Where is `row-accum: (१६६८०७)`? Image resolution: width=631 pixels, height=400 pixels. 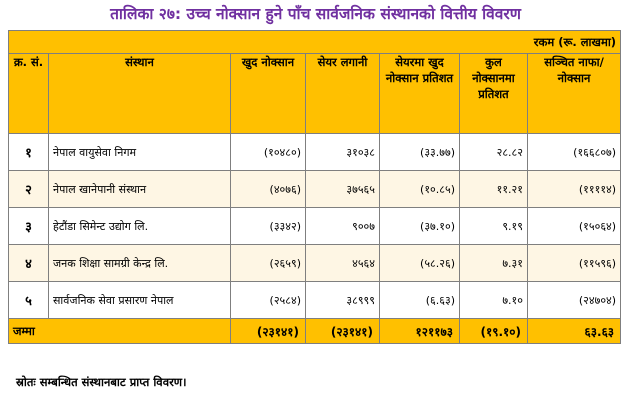 row-accum: (१६६८०७) is located at coordinates (574, 152).